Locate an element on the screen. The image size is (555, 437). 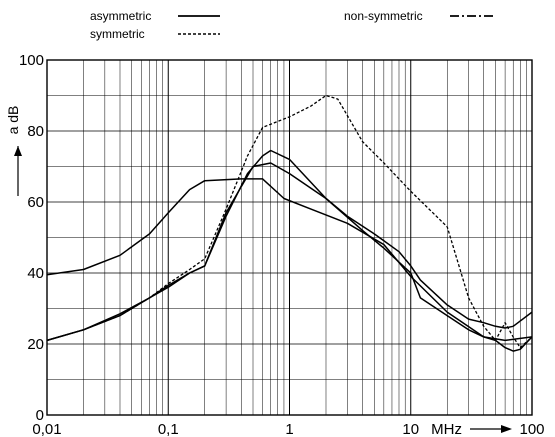
x-axis-arrow is located at coordinates (491, 429).